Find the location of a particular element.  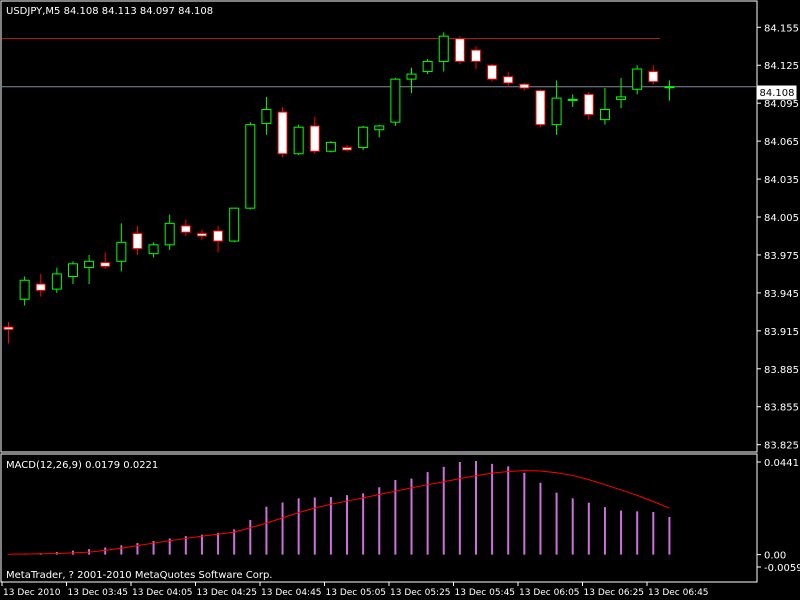

price-tick-label: 84.065 is located at coordinates (781, 142).